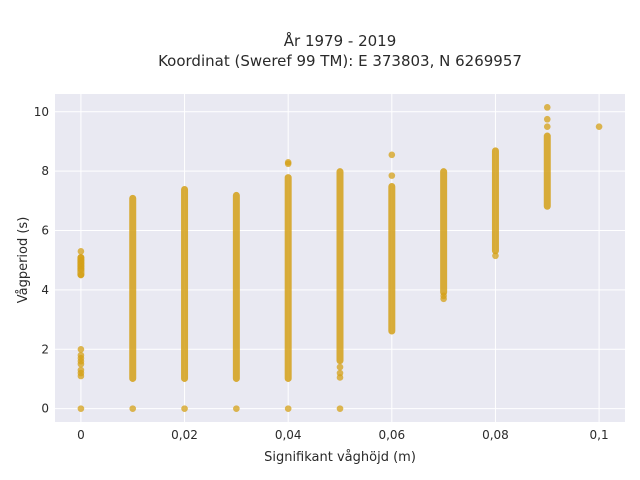 The width and height of the screenshot is (640, 480). Describe the element at coordinates (45, 349) in the screenshot. I see `y-tick-label: 2` at that location.